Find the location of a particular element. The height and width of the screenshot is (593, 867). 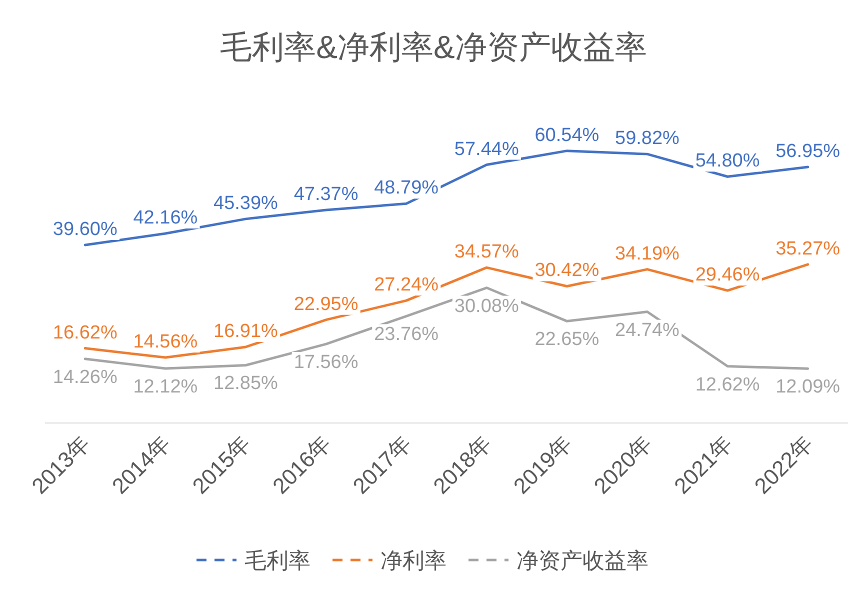

data-label: 45.39% is located at coordinates (246, 203).